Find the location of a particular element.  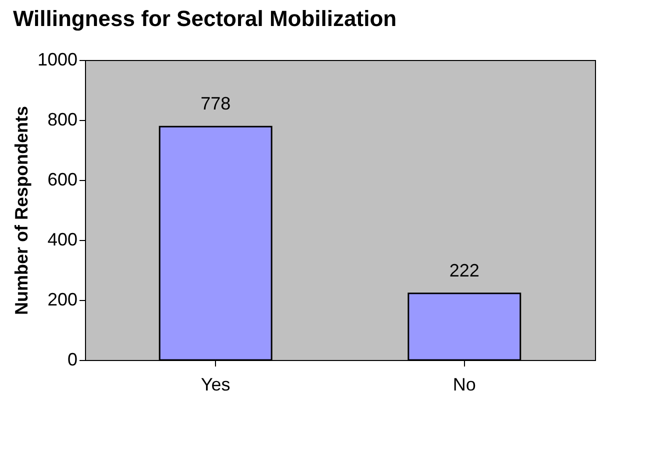

y-tick-label: 1000 is located at coordinates (57, 60).